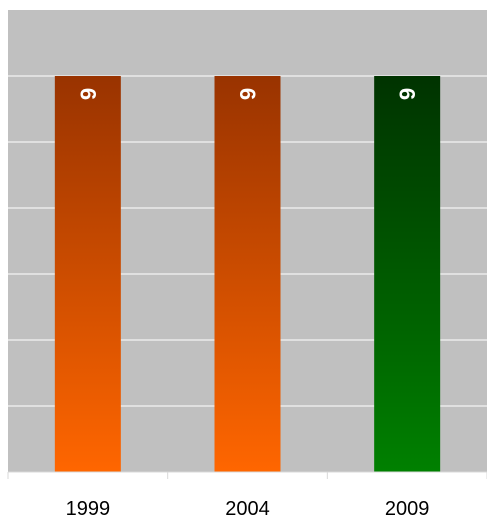  What do you see at coordinates (247, 509) in the screenshot?
I see `x-tick-label-2004: 2004` at bounding box center [247, 509].